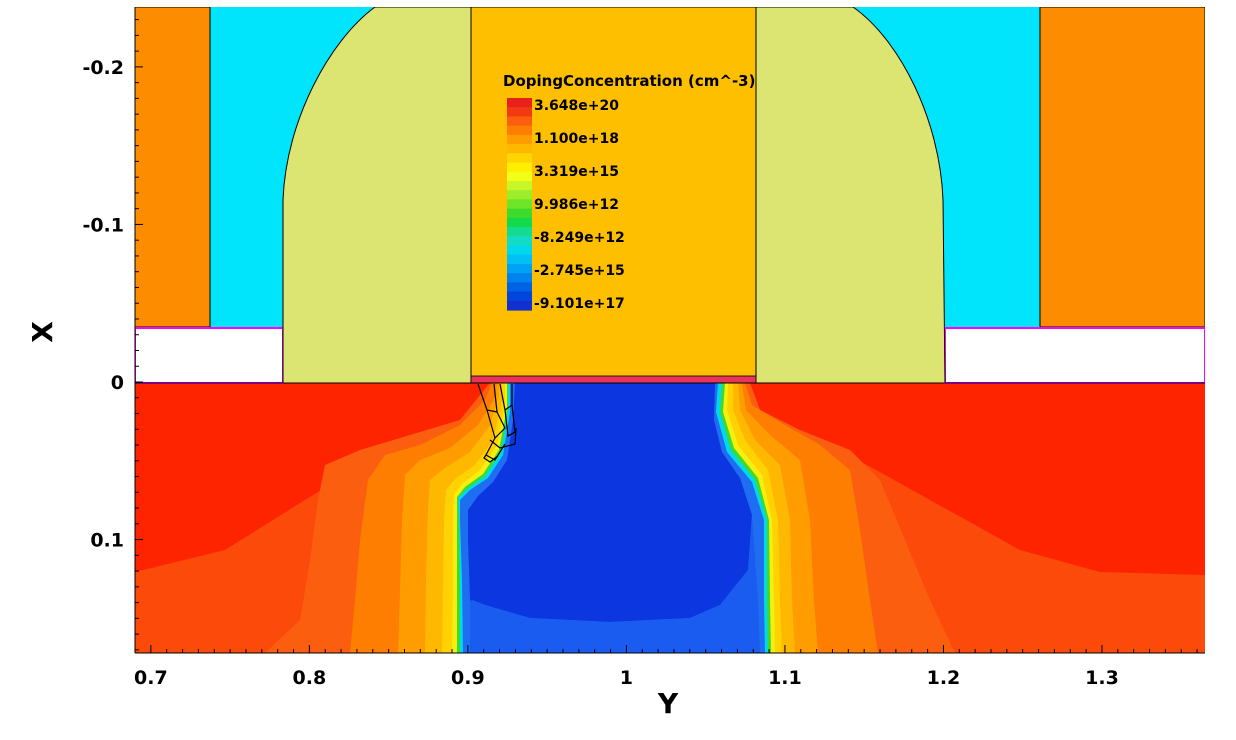  What do you see at coordinates (1102, 678) in the screenshot?
I see `x-tick-label: 1.3` at bounding box center [1102, 678].